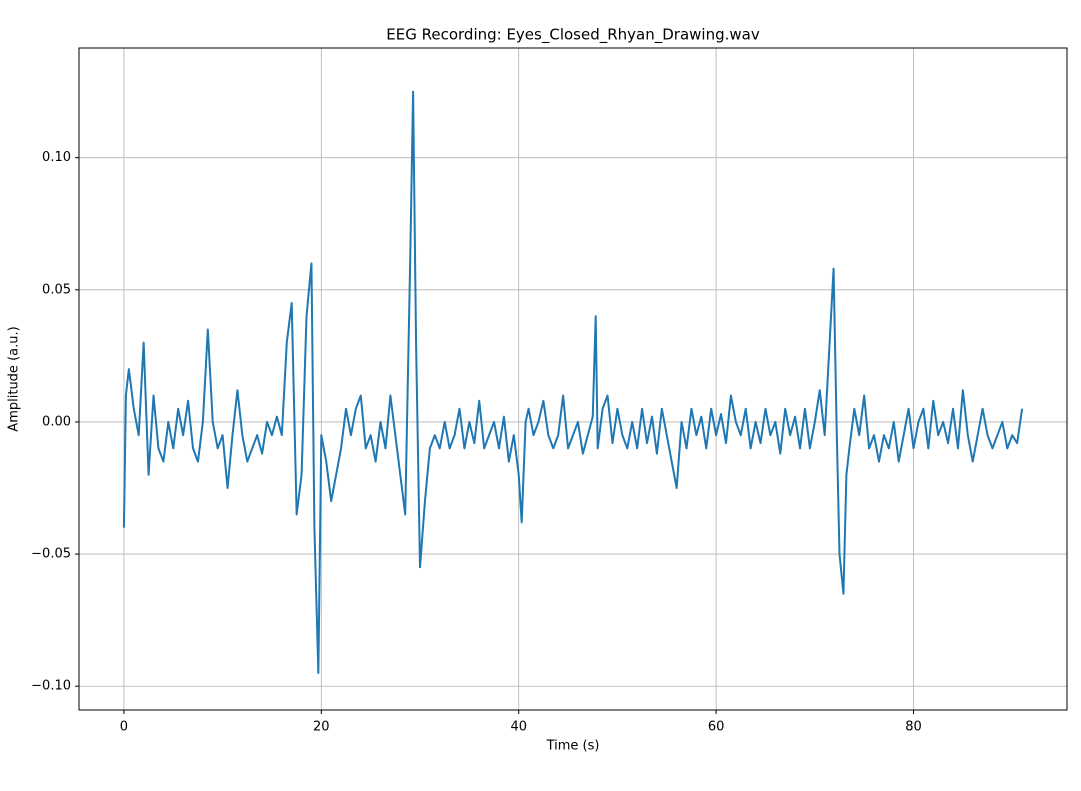 The width and height of the screenshot is (1081, 791). Describe the element at coordinates (321, 727) in the screenshot. I see `x-tick-label: 20` at that location.